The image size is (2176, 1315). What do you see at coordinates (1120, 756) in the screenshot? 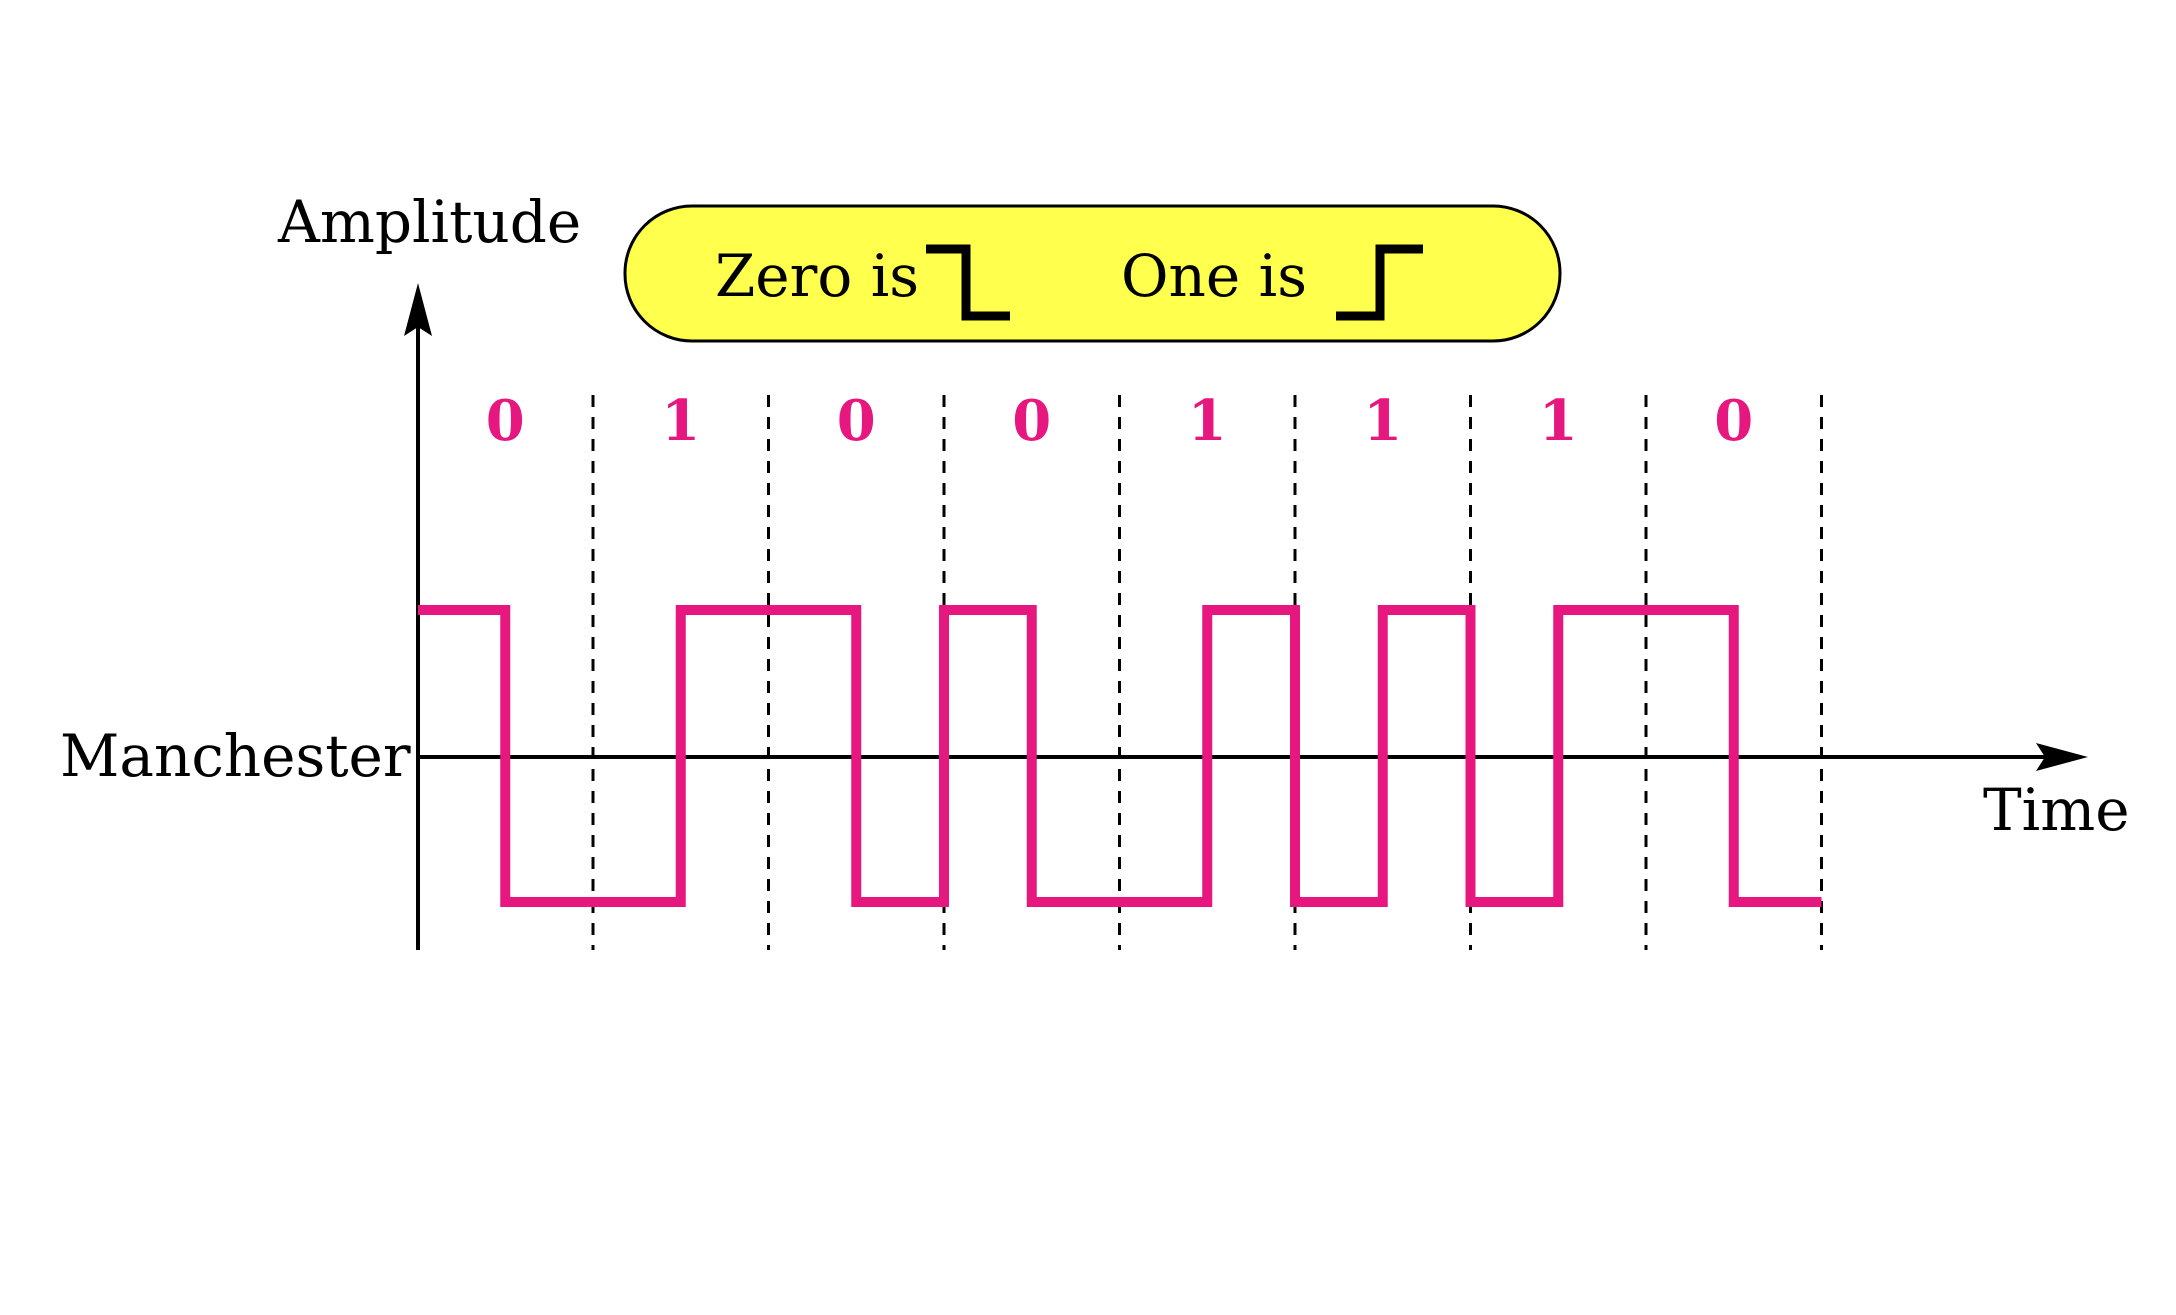
I see `manchester-signal` at bounding box center [1120, 756].